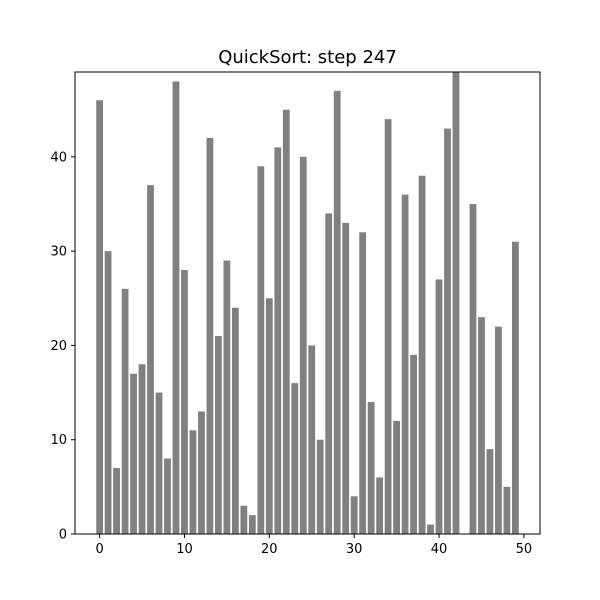 The width and height of the screenshot is (600, 600). What do you see at coordinates (184, 549) in the screenshot?
I see `x-tick-label: 10` at bounding box center [184, 549].